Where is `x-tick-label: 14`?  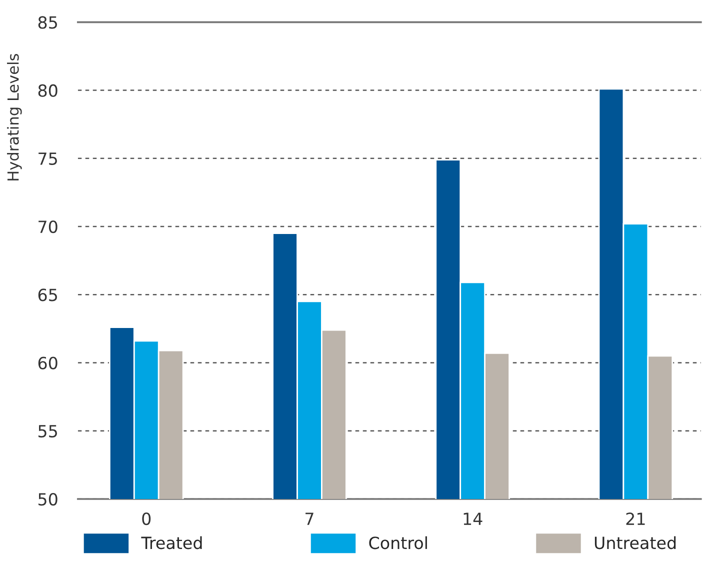
x-tick-label: 14 is located at coordinates (473, 518).